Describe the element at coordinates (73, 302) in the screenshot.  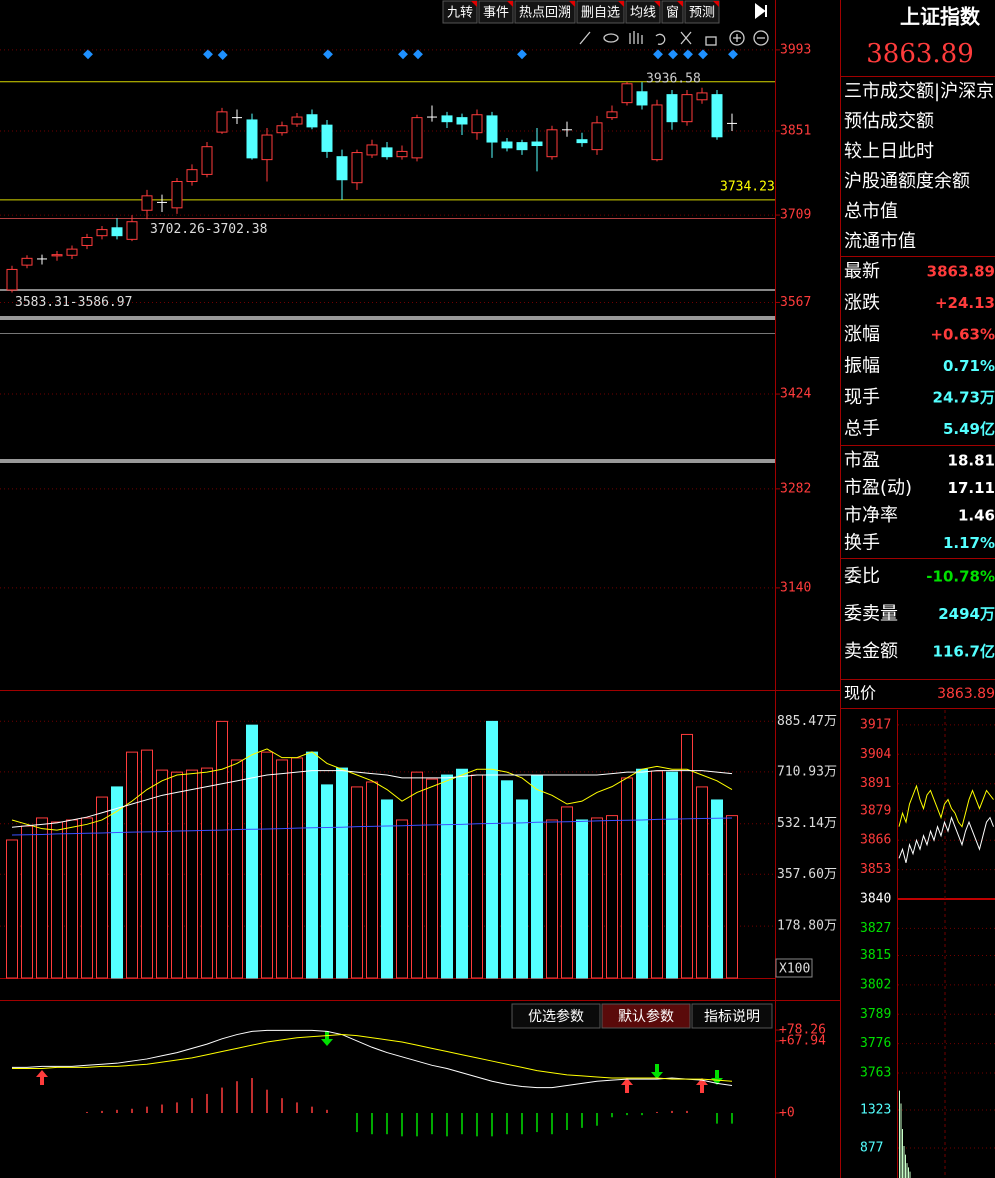
I see `range-label: 3583.31-3586.97` at that location.